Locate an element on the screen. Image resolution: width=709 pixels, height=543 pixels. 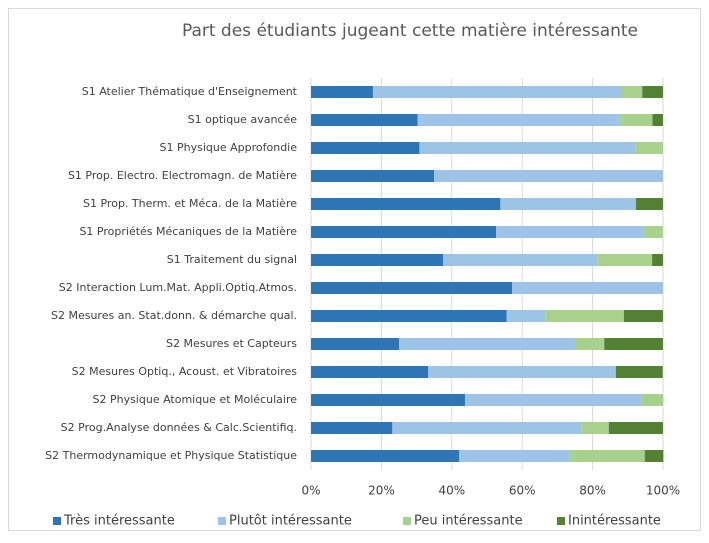
y-tick-label: S2 Mesures et Capteurs is located at coordinates (231, 343).